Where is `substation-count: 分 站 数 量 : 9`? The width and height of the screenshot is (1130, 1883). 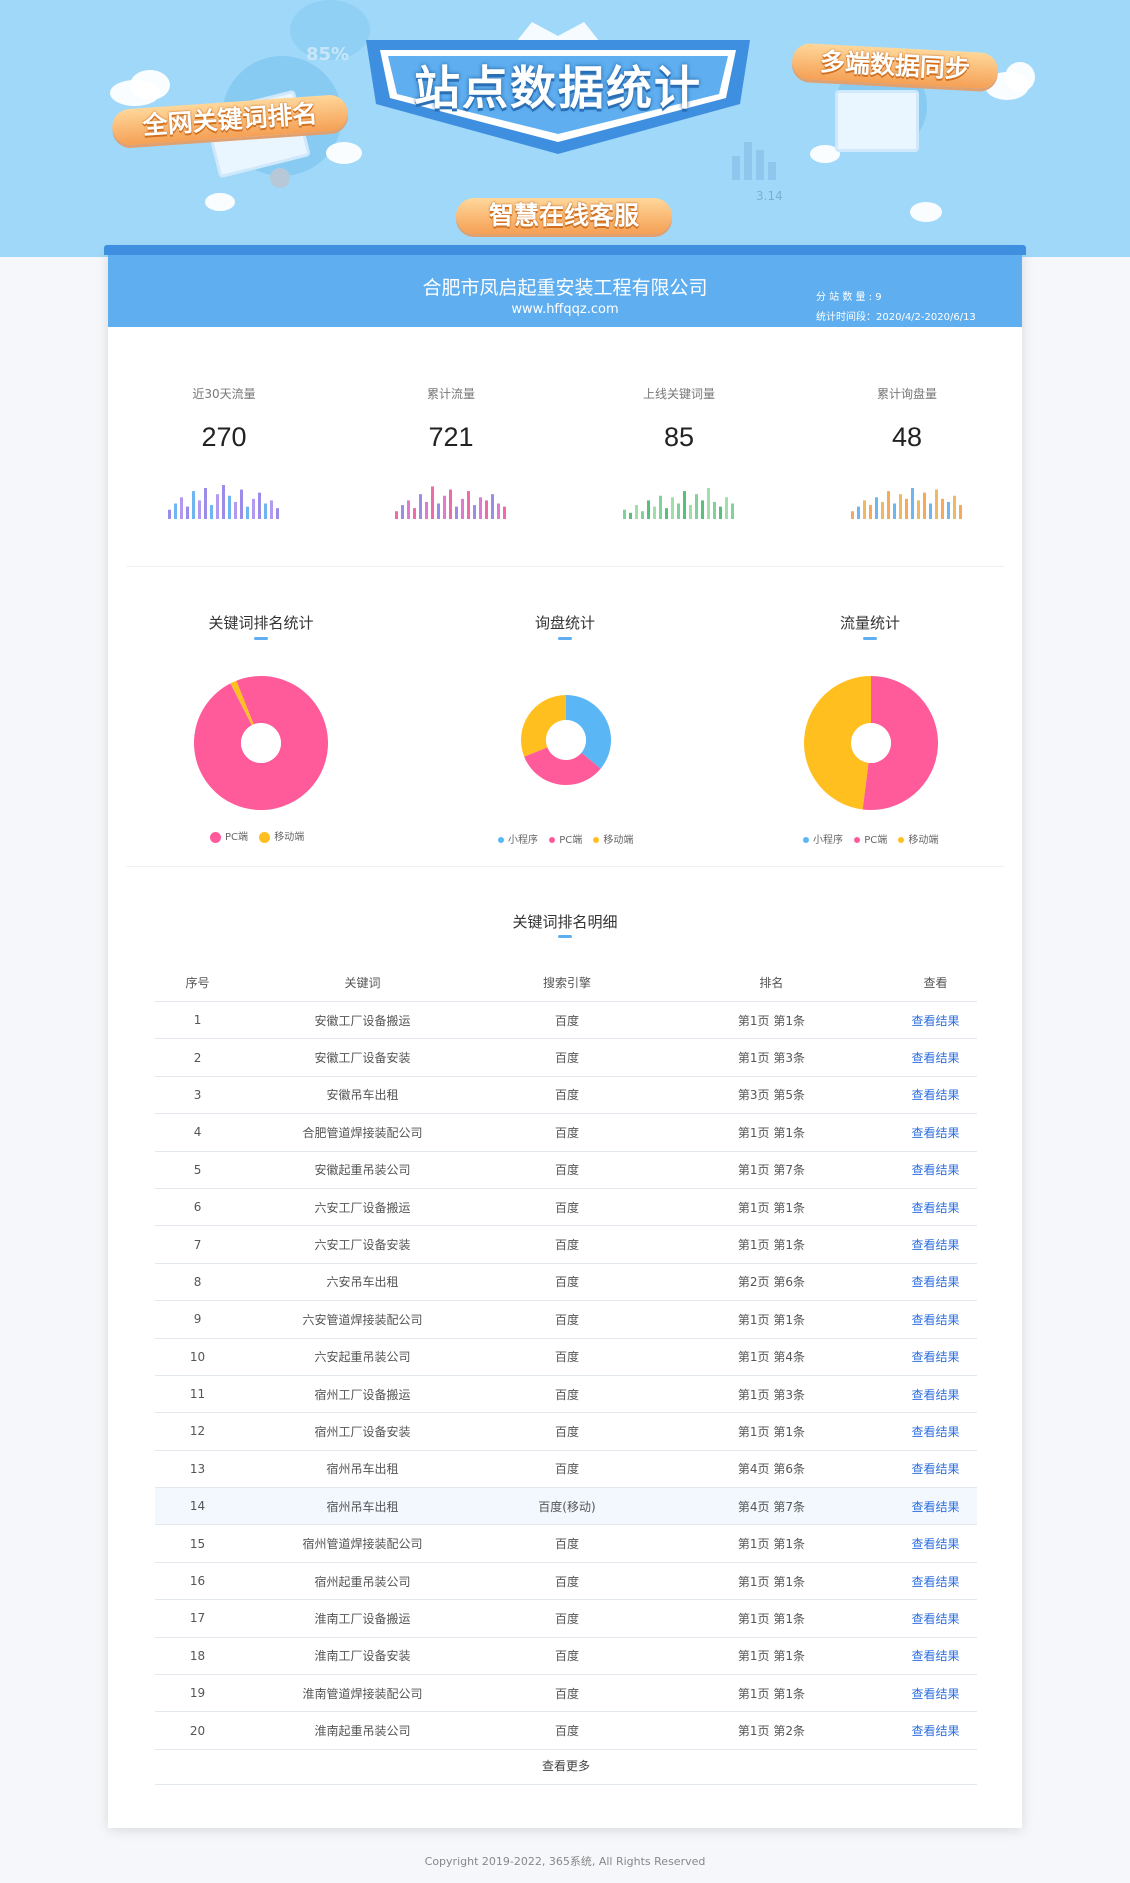
substation-count: 分 站 数 量 : 9 is located at coordinates (849, 297).